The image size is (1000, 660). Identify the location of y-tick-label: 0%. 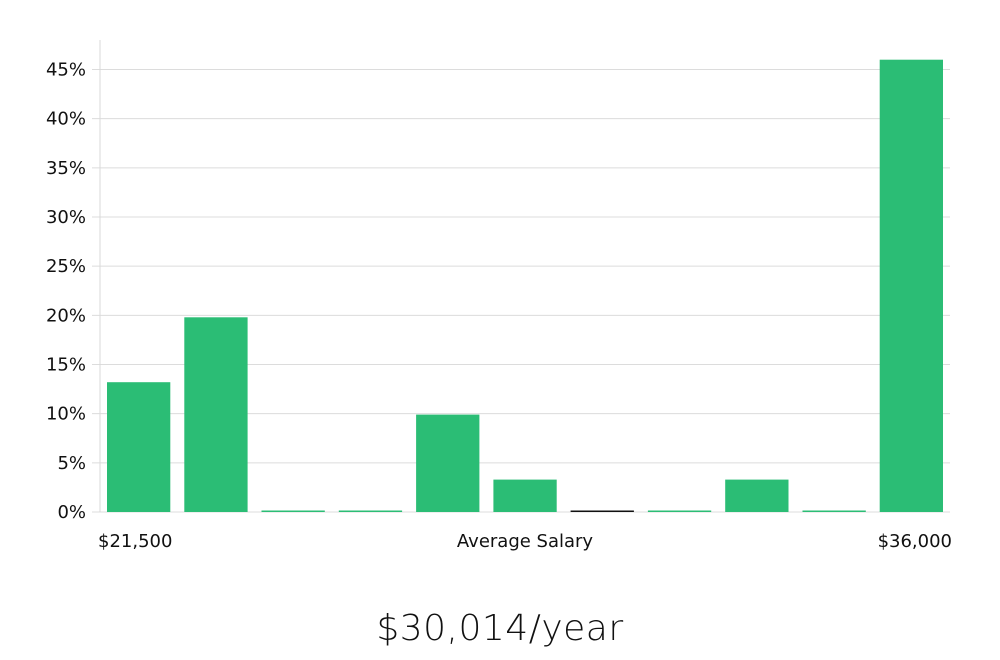
(71, 512).